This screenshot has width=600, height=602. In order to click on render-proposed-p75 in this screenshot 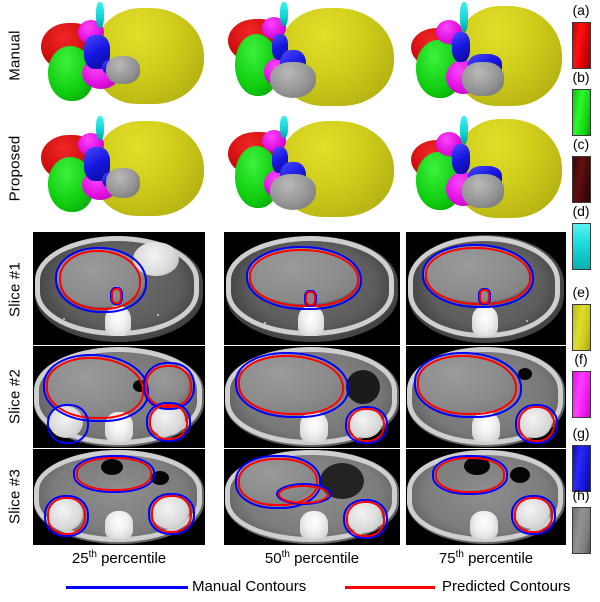, I will do `click(486, 169)`.